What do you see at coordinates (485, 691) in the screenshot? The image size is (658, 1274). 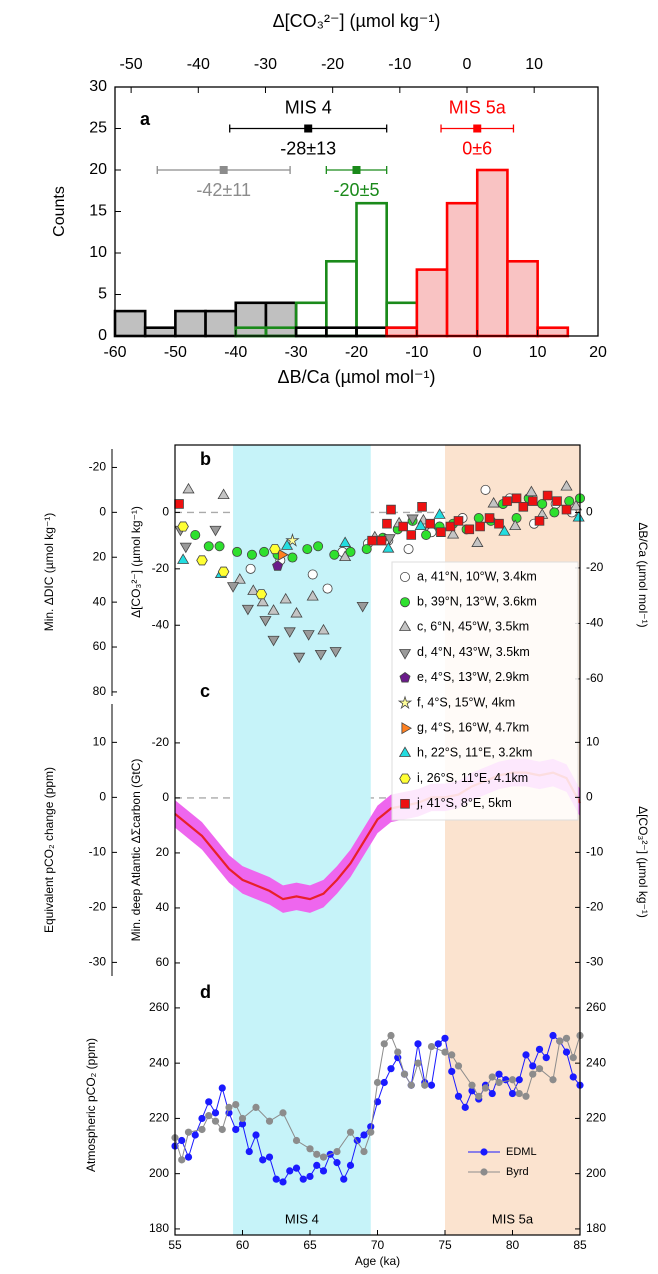 I see `legend-box` at bounding box center [485, 691].